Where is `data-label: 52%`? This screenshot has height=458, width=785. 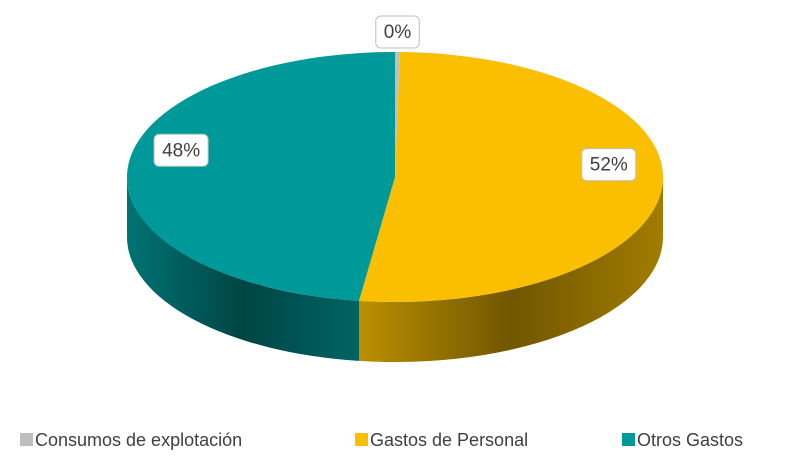
data-label: 52% is located at coordinates (609, 165).